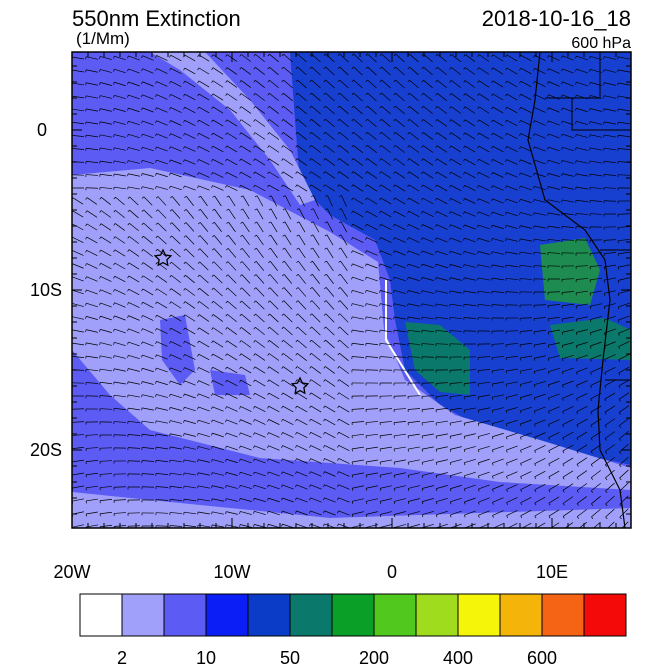 The image size is (650, 672). Describe the element at coordinates (156, 18) in the screenshot. I see `title: 550nm Extinction` at that location.